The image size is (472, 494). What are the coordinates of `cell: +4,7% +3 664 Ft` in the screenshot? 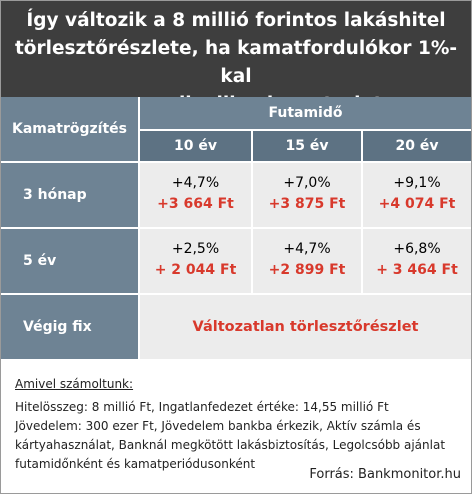 It's located at (194, 196).